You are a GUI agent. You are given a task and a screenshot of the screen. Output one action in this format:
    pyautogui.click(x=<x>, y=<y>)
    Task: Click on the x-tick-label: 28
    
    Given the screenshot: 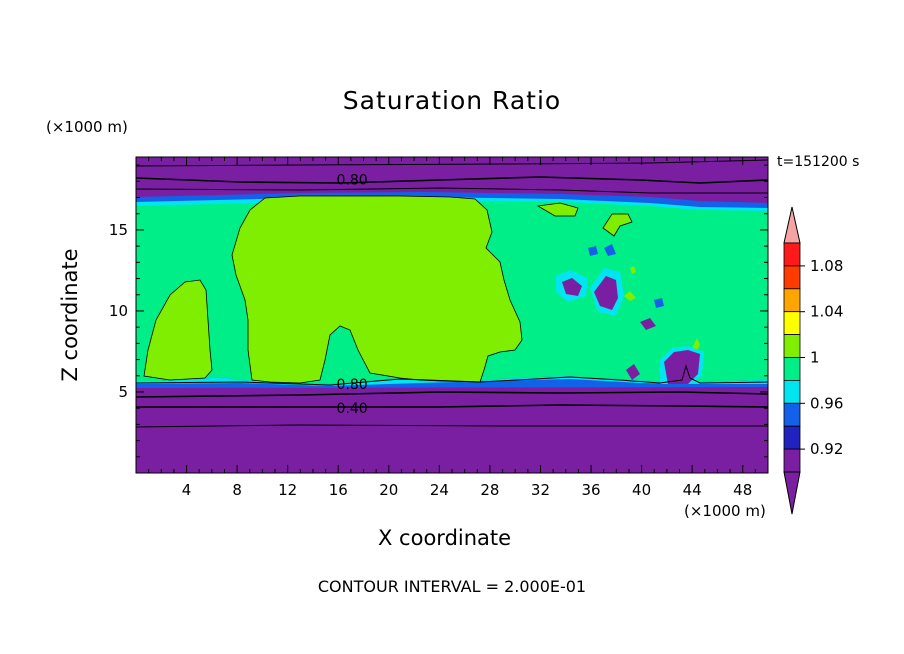 What is the action you would take?
    pyautogui.click(x=489, y=490)
    